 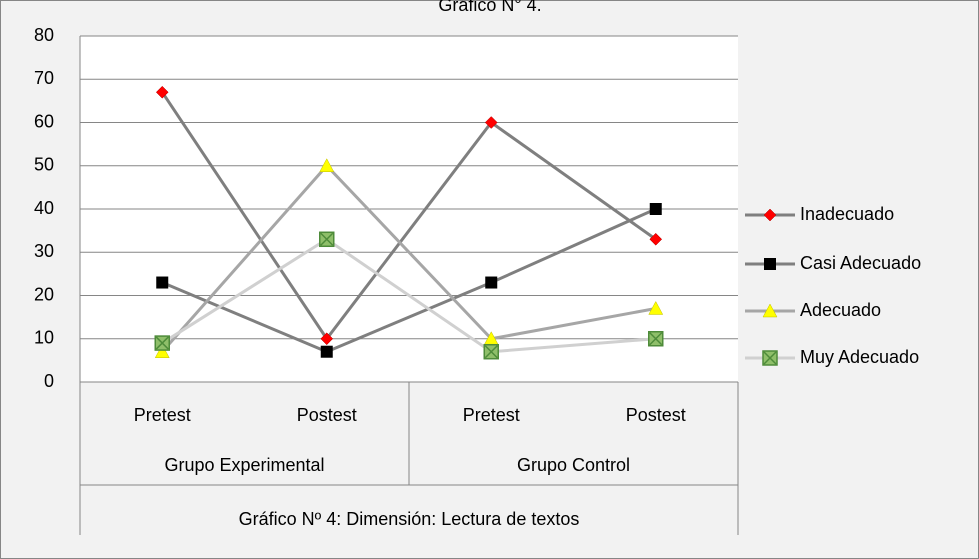 I want to click on y-tick-label: 10, so click(x=44, y=338).